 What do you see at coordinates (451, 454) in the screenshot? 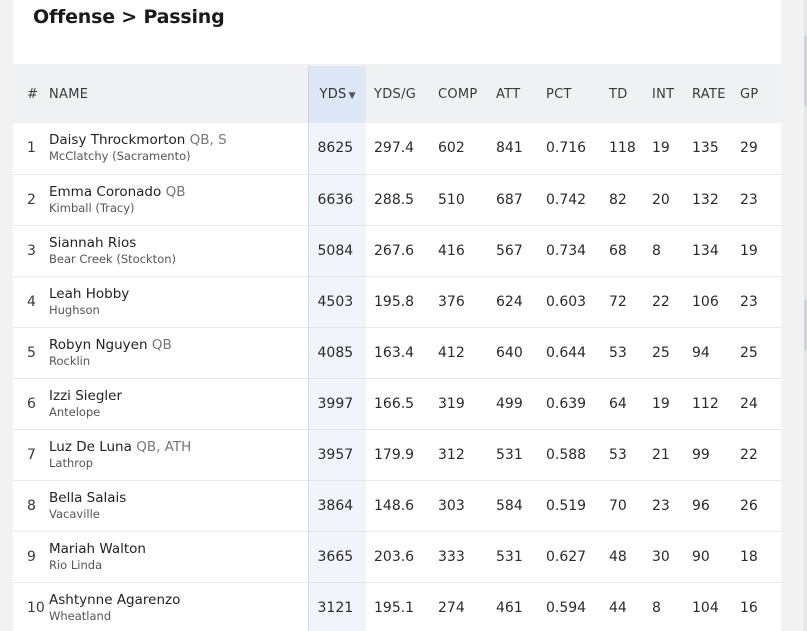
I see `comp-cell: 312` at bounding box center [451, 454].